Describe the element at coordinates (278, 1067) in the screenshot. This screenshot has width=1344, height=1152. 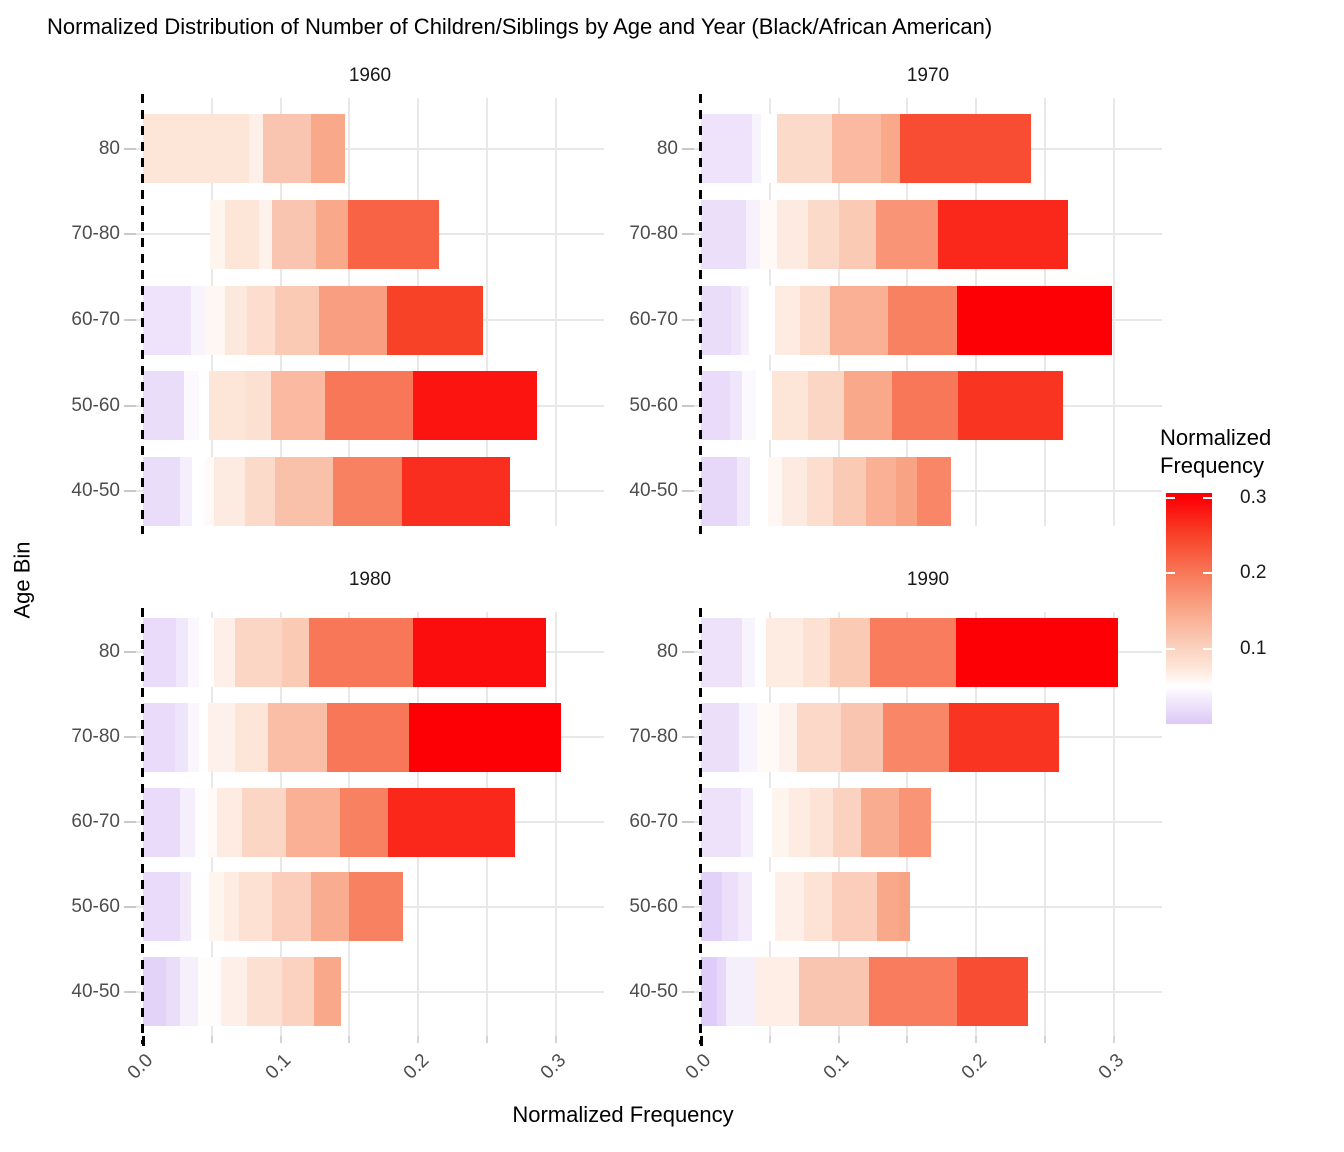
I see `x-tick-label: 0.1` at that location.